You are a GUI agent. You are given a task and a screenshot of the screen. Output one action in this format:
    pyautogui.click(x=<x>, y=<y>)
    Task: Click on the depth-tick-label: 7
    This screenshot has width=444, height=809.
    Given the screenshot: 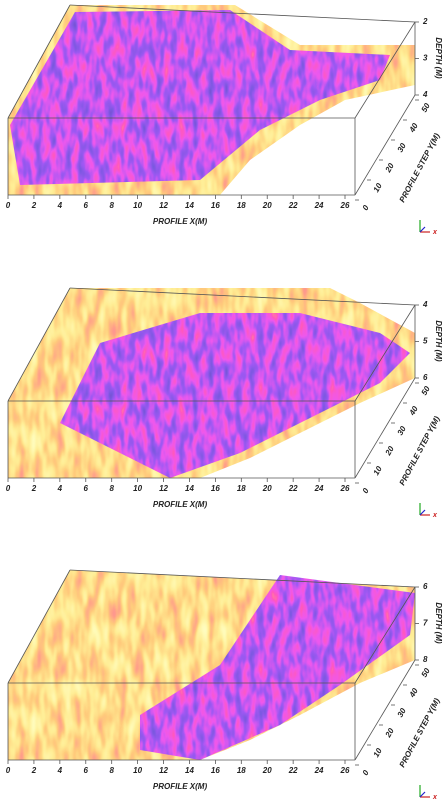 What is the action you would take?
    pyautogui.click(x=425, y=623)
    